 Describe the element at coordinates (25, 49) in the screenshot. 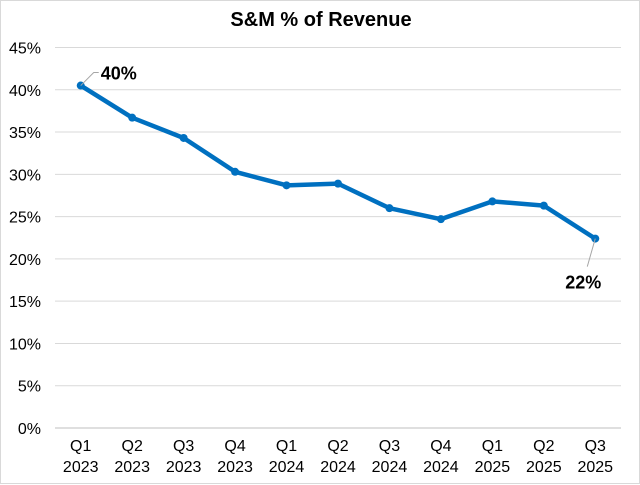

I see `y-tick-label: 45%` at that location.